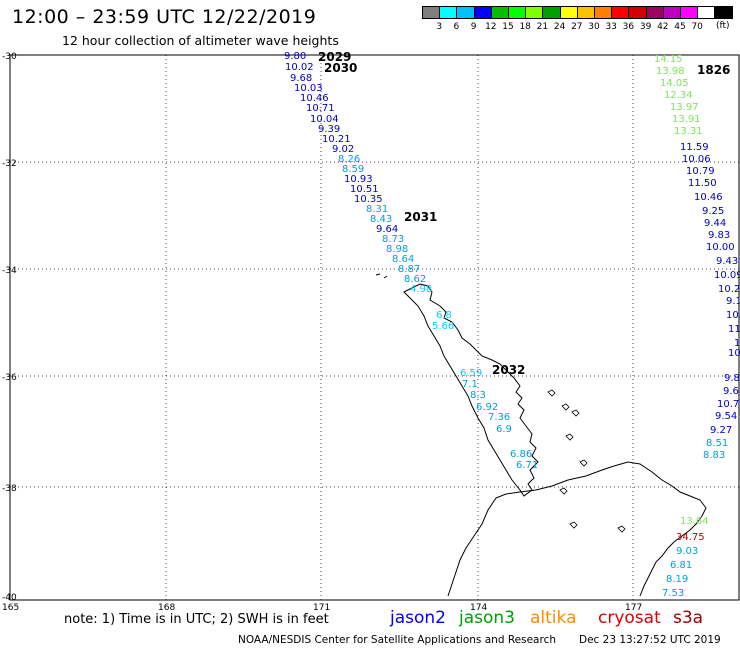 The height and width of the screenshot is (650, 740). Describe the element at coordinates (409, 269) in the screenshot. I see `wave-height-value: 8.87` at that location.